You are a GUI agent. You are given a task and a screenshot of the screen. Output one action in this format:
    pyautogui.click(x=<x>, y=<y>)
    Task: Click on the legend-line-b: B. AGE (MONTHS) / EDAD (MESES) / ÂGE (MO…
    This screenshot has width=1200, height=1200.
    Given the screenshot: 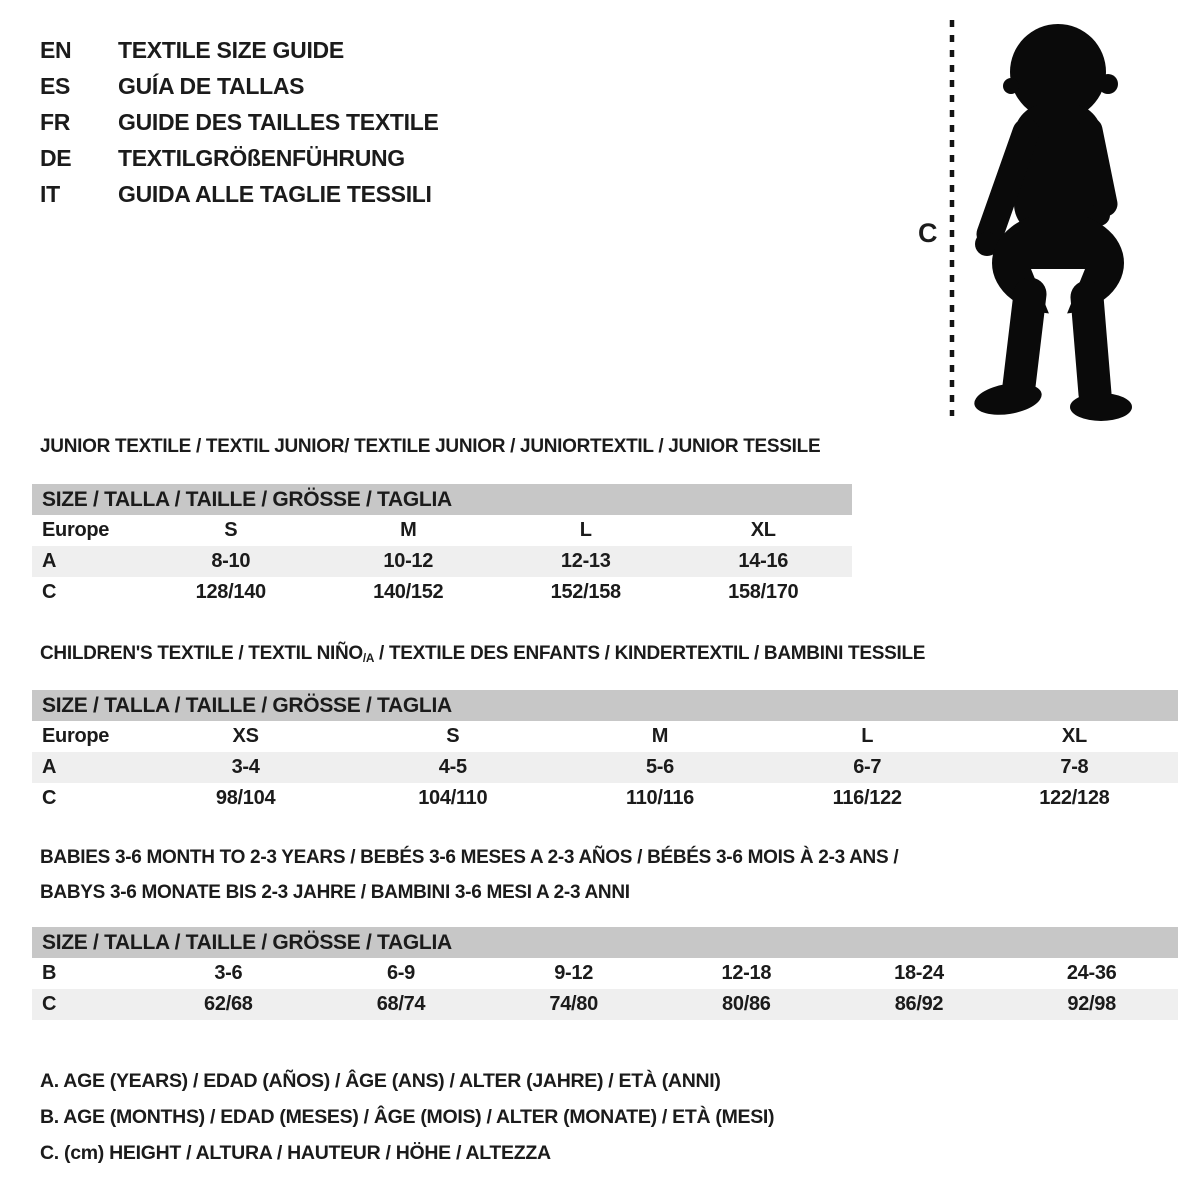 What is the action you would take?
    pyautogui.click(x=407, y=1117)
    